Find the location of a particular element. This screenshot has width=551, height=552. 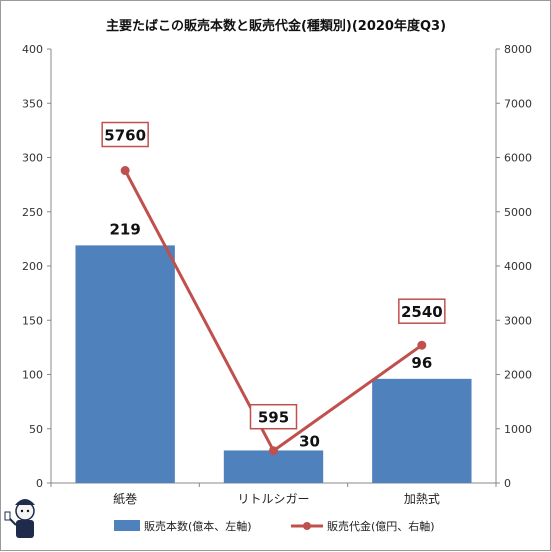

category-label: 加熱式 is located at coordinates (422, 499).